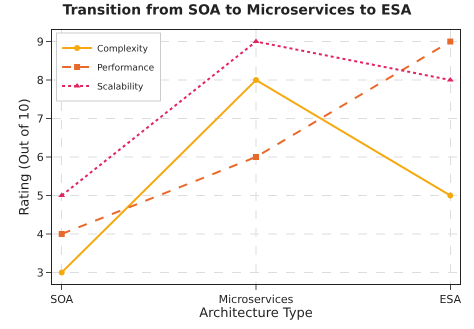 The height and width of the screenshot is (329, 474). What do you see at coordinates (62, 299) in the screenshot?
I see `x-tick-label: SOA` at bounding box center [62, 299].